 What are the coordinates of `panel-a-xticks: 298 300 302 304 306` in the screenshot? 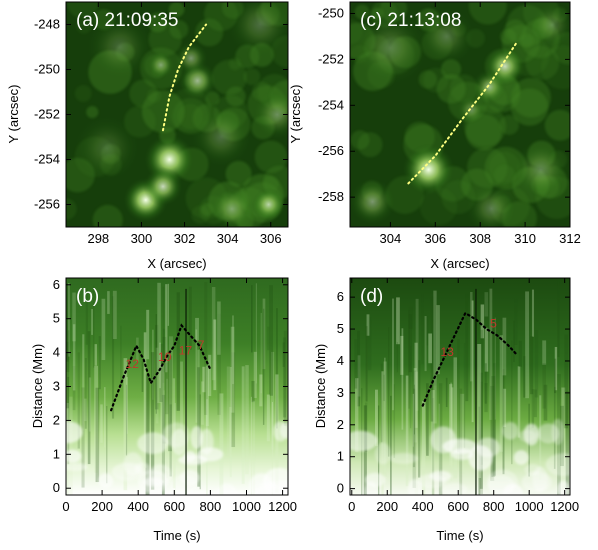 It's located at (184, 124).